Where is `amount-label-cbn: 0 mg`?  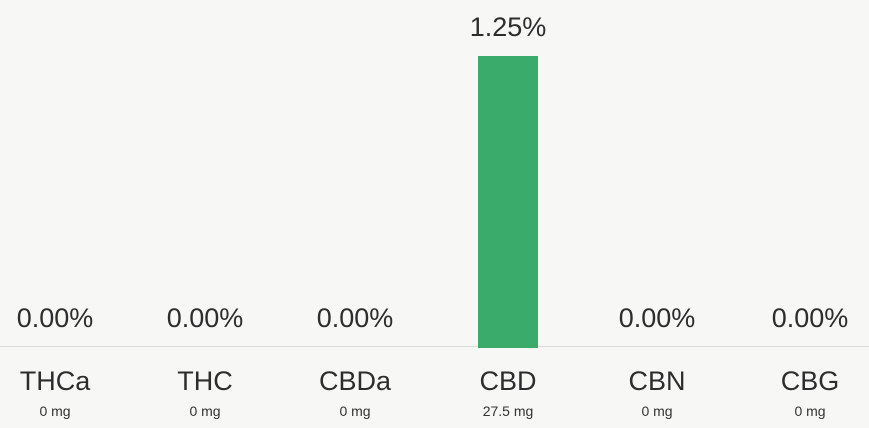 amount-label-cbn: 0 mg is located at coordinates (657, 411).